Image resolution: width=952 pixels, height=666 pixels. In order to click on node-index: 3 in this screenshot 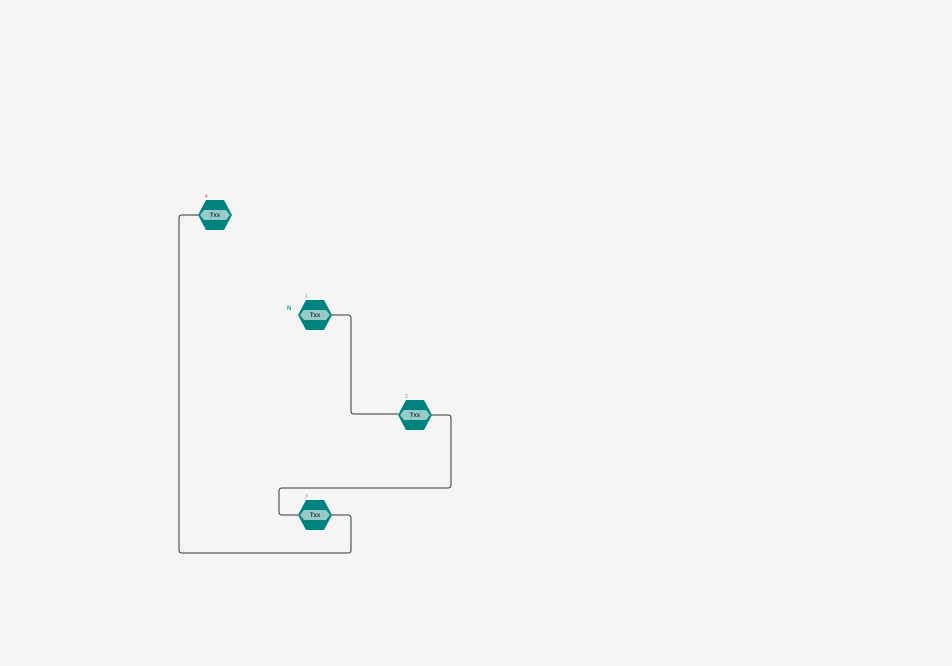, I will do `click(306, 497)`.